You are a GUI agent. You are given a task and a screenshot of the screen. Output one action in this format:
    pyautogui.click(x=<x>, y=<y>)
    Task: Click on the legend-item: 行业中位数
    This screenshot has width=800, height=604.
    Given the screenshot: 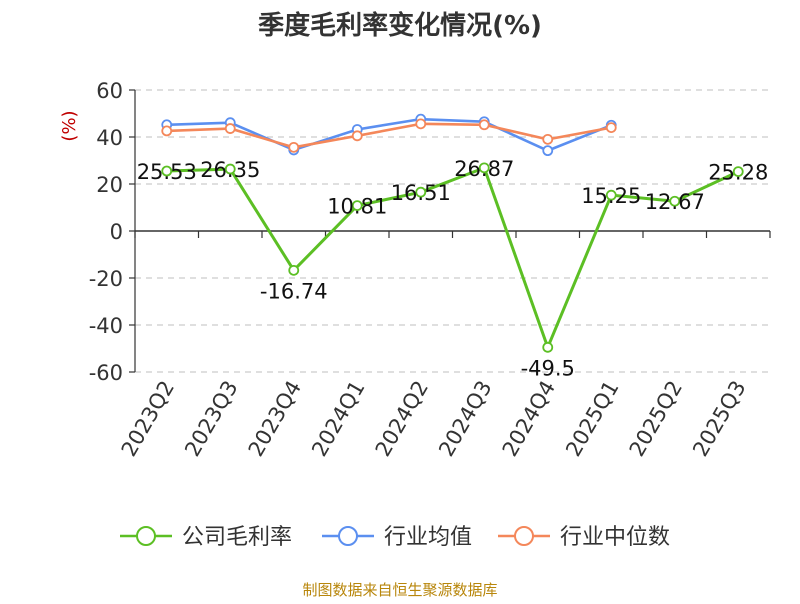 What is the action you would take?
    pyautogui.click(x=584, y=537)
    